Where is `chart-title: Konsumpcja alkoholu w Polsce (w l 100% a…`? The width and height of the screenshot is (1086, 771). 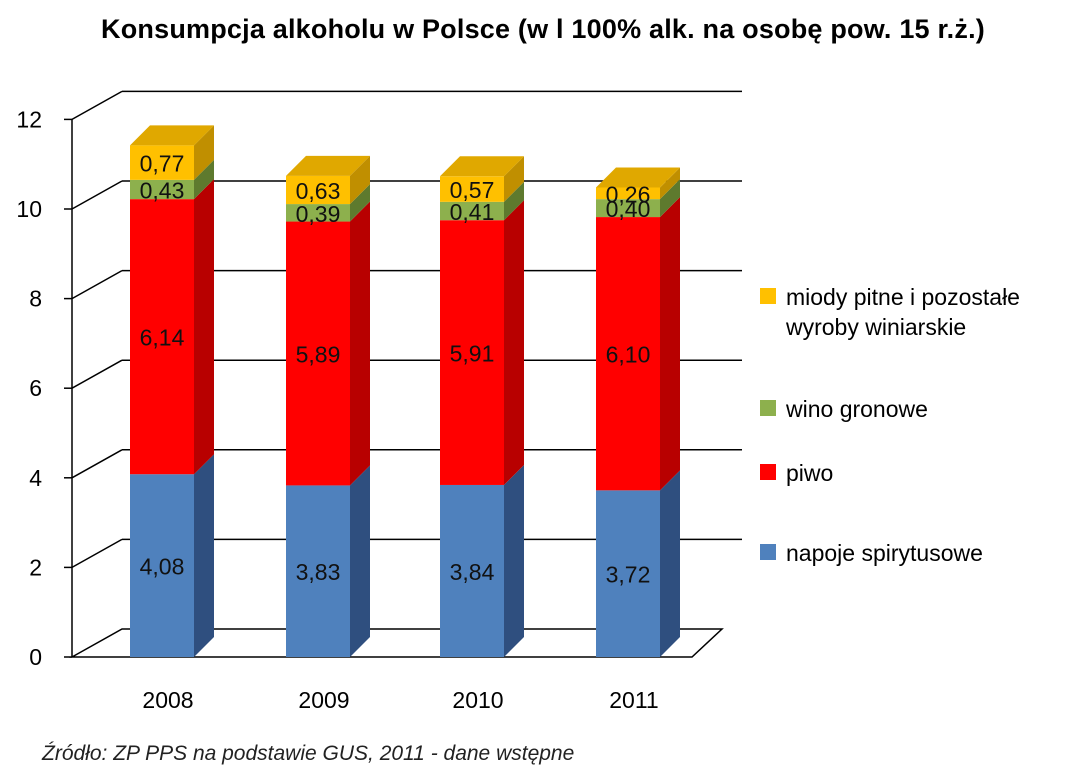 chart-title: Konsumpcja alkoholu w Polsce (w l 100% a… is located at coordinates (543, 29).